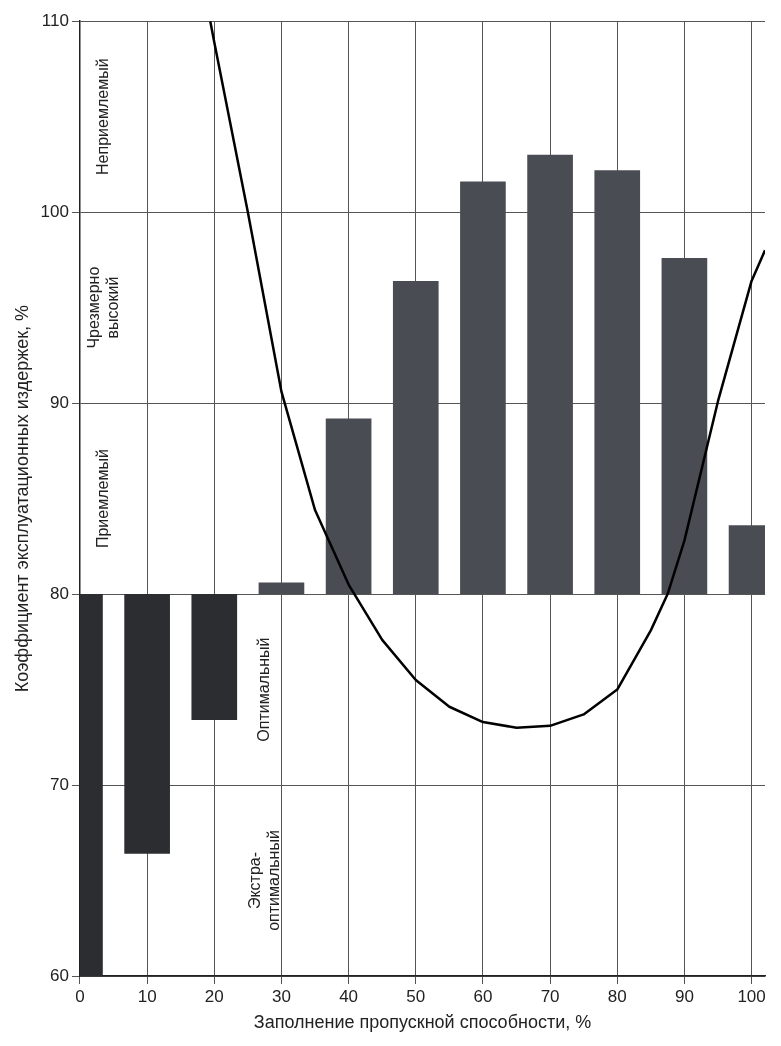  What do you see at coordinates (617, 996) in the screenshot?
I see `x-tick-label: 80` at bounding box center [617, 996].